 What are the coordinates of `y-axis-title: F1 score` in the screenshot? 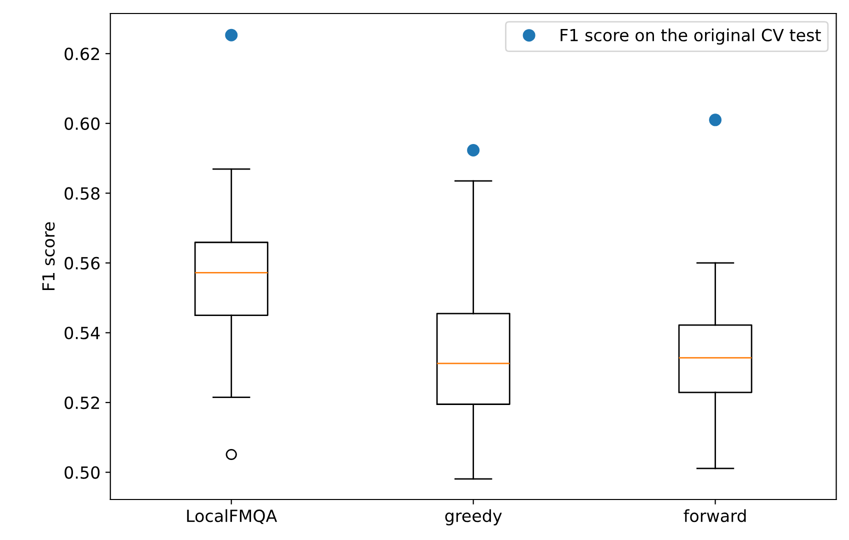 It's located at (48, 256).